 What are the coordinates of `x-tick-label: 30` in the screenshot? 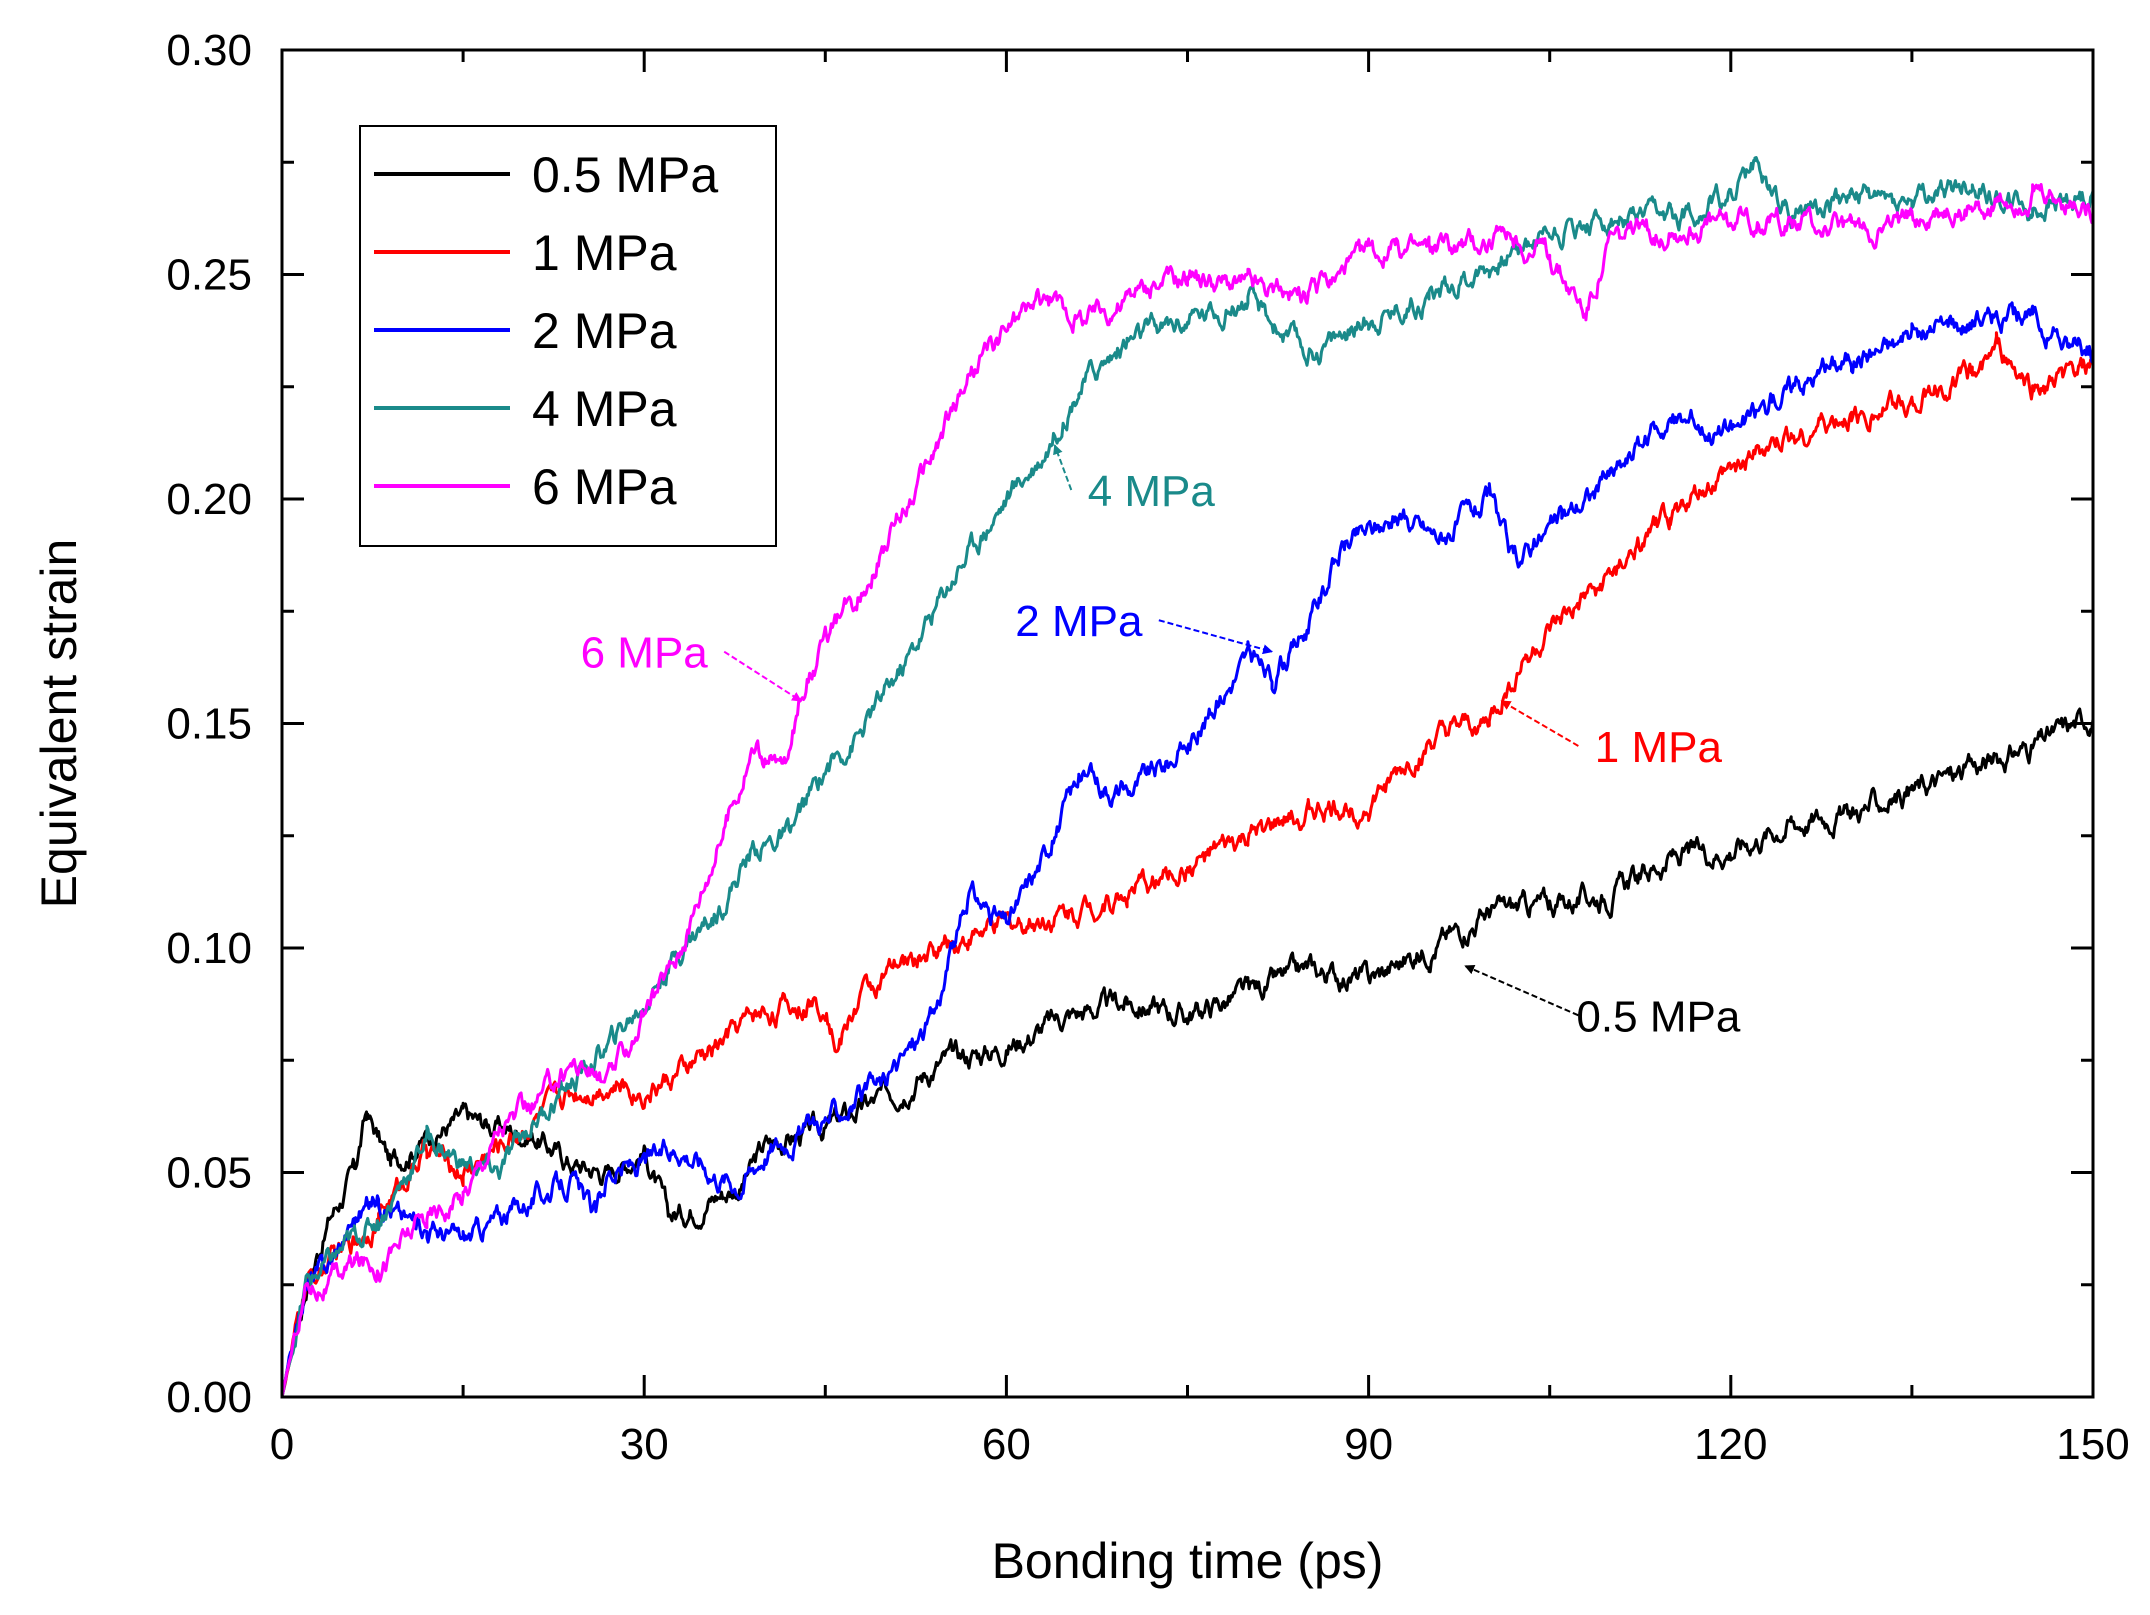 It's located at (644, 1444).